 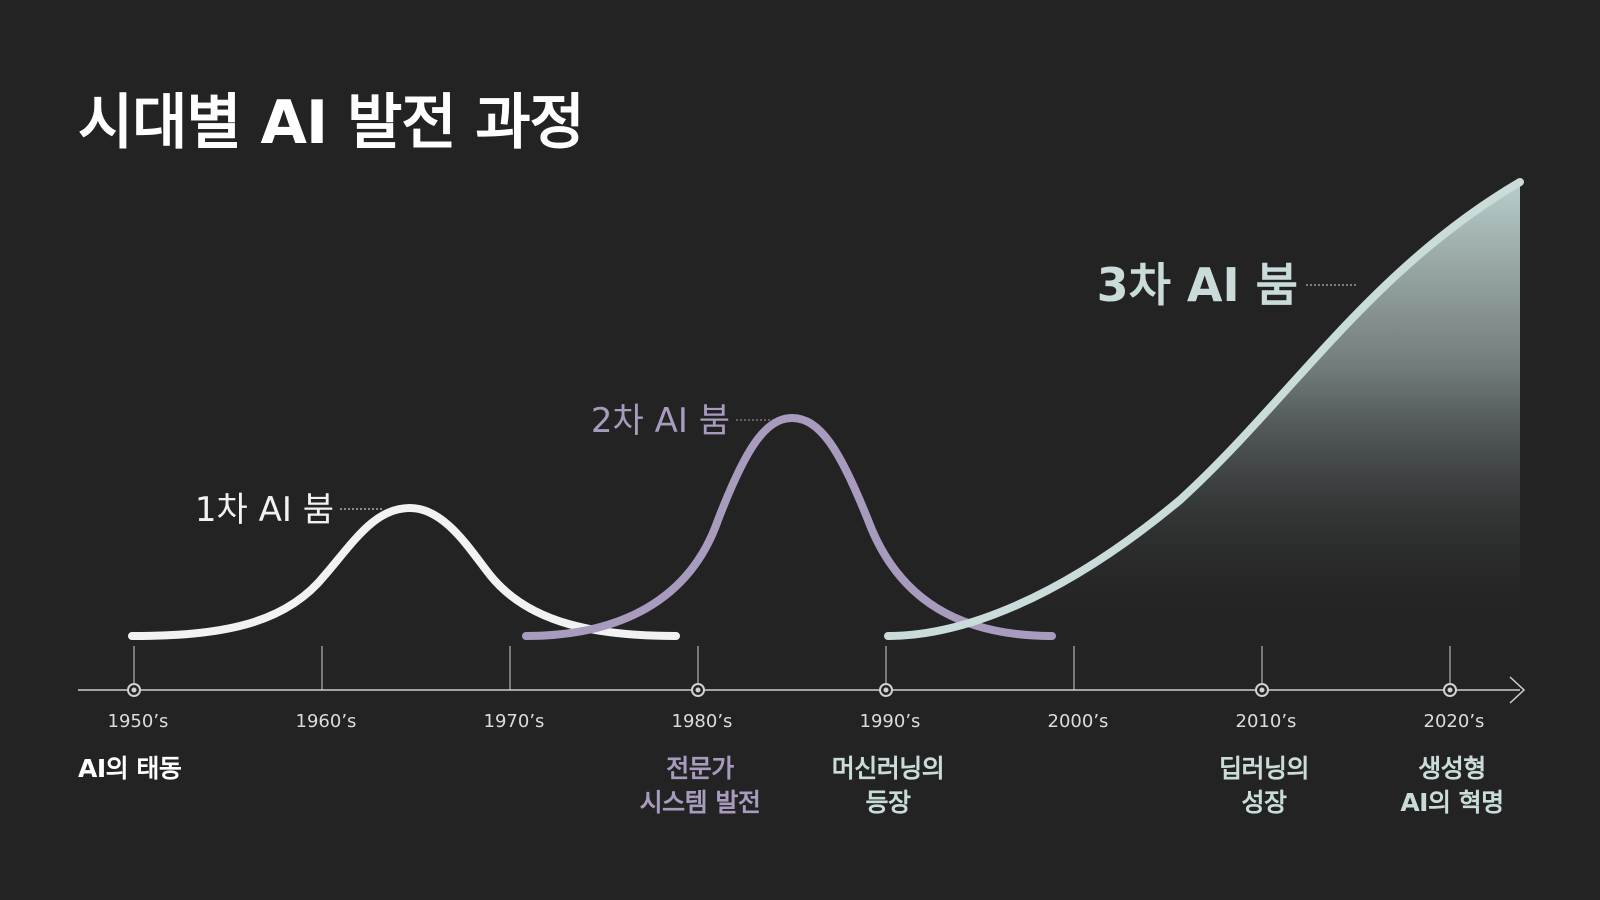 What do you see at coordinates (789, 526) in the screenshot?
I see `boom-2-curve` at bounding box center [789, 526].